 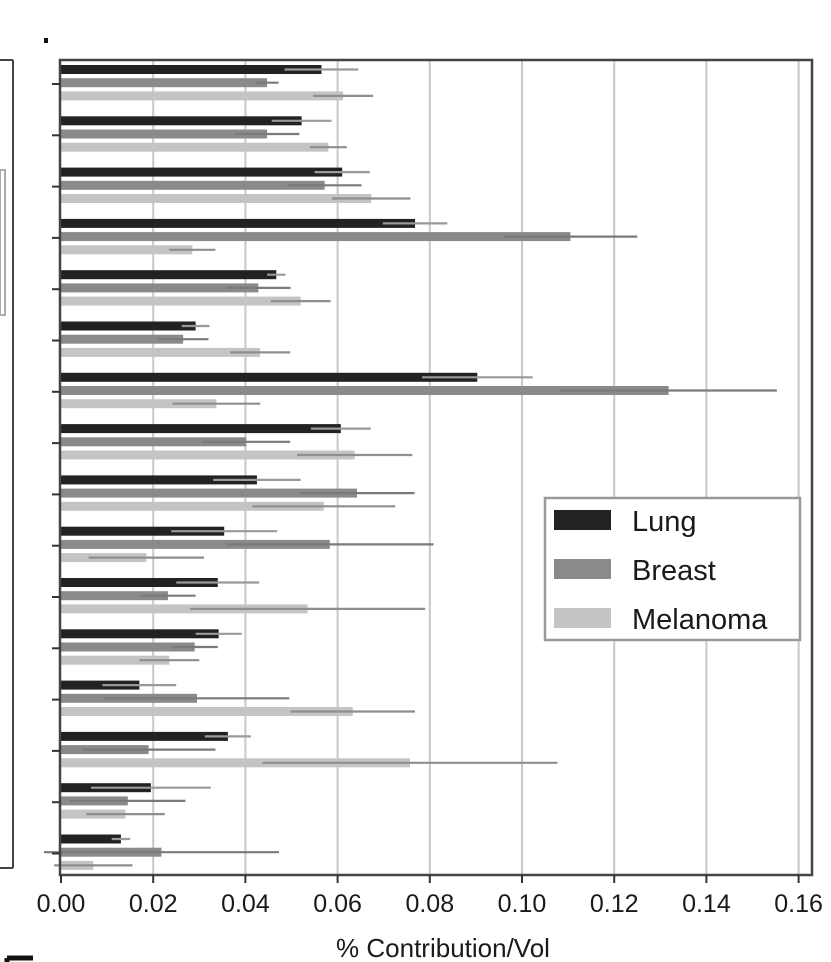 I want to click on legend-swatch-lung, so click(x=582, y=520).